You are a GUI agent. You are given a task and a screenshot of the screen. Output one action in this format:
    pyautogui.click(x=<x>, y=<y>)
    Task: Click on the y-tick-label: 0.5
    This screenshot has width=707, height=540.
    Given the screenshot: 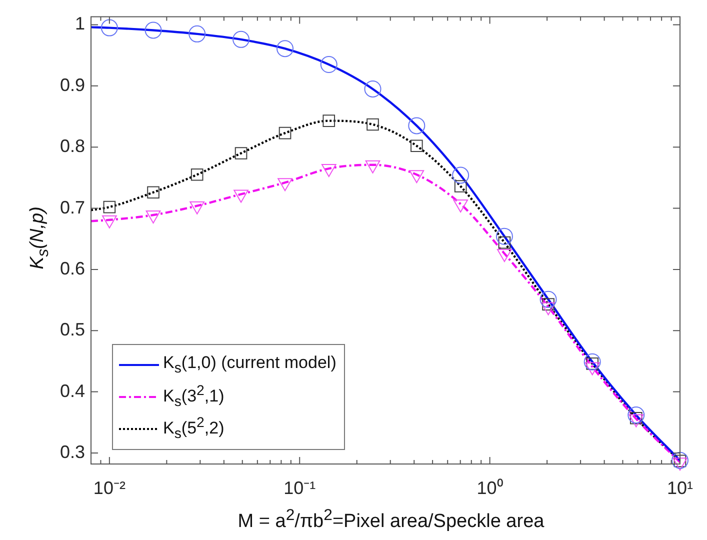 What is the action you would take?
    pyautogui.click(x=72, y=330)
    